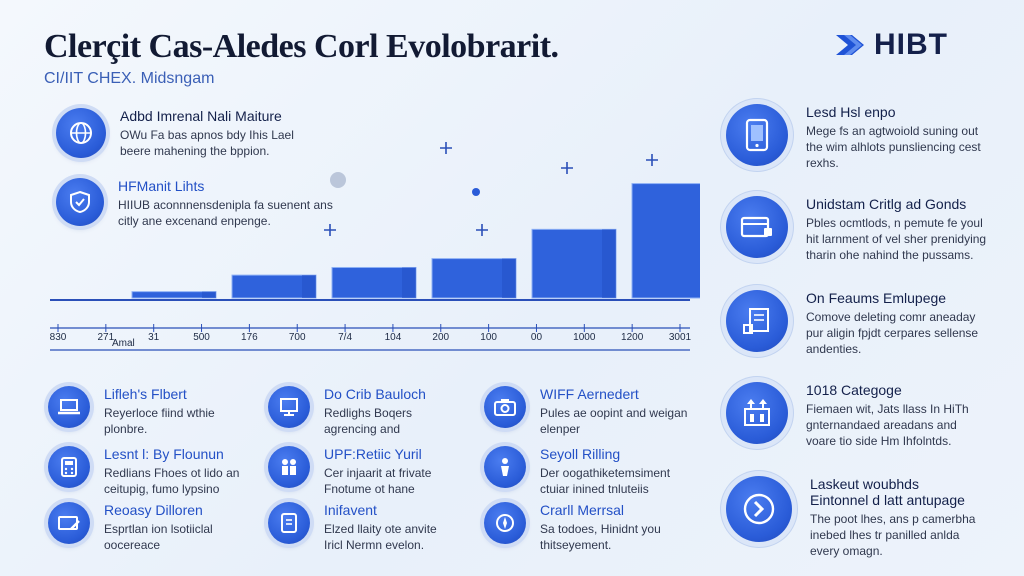 The image size is (1024, 576). Describe the element at coordinates (207, 135) in the screenshot. I see `feature-line: OWu Fa bas apnos bdy Ihis Lael` at that location.